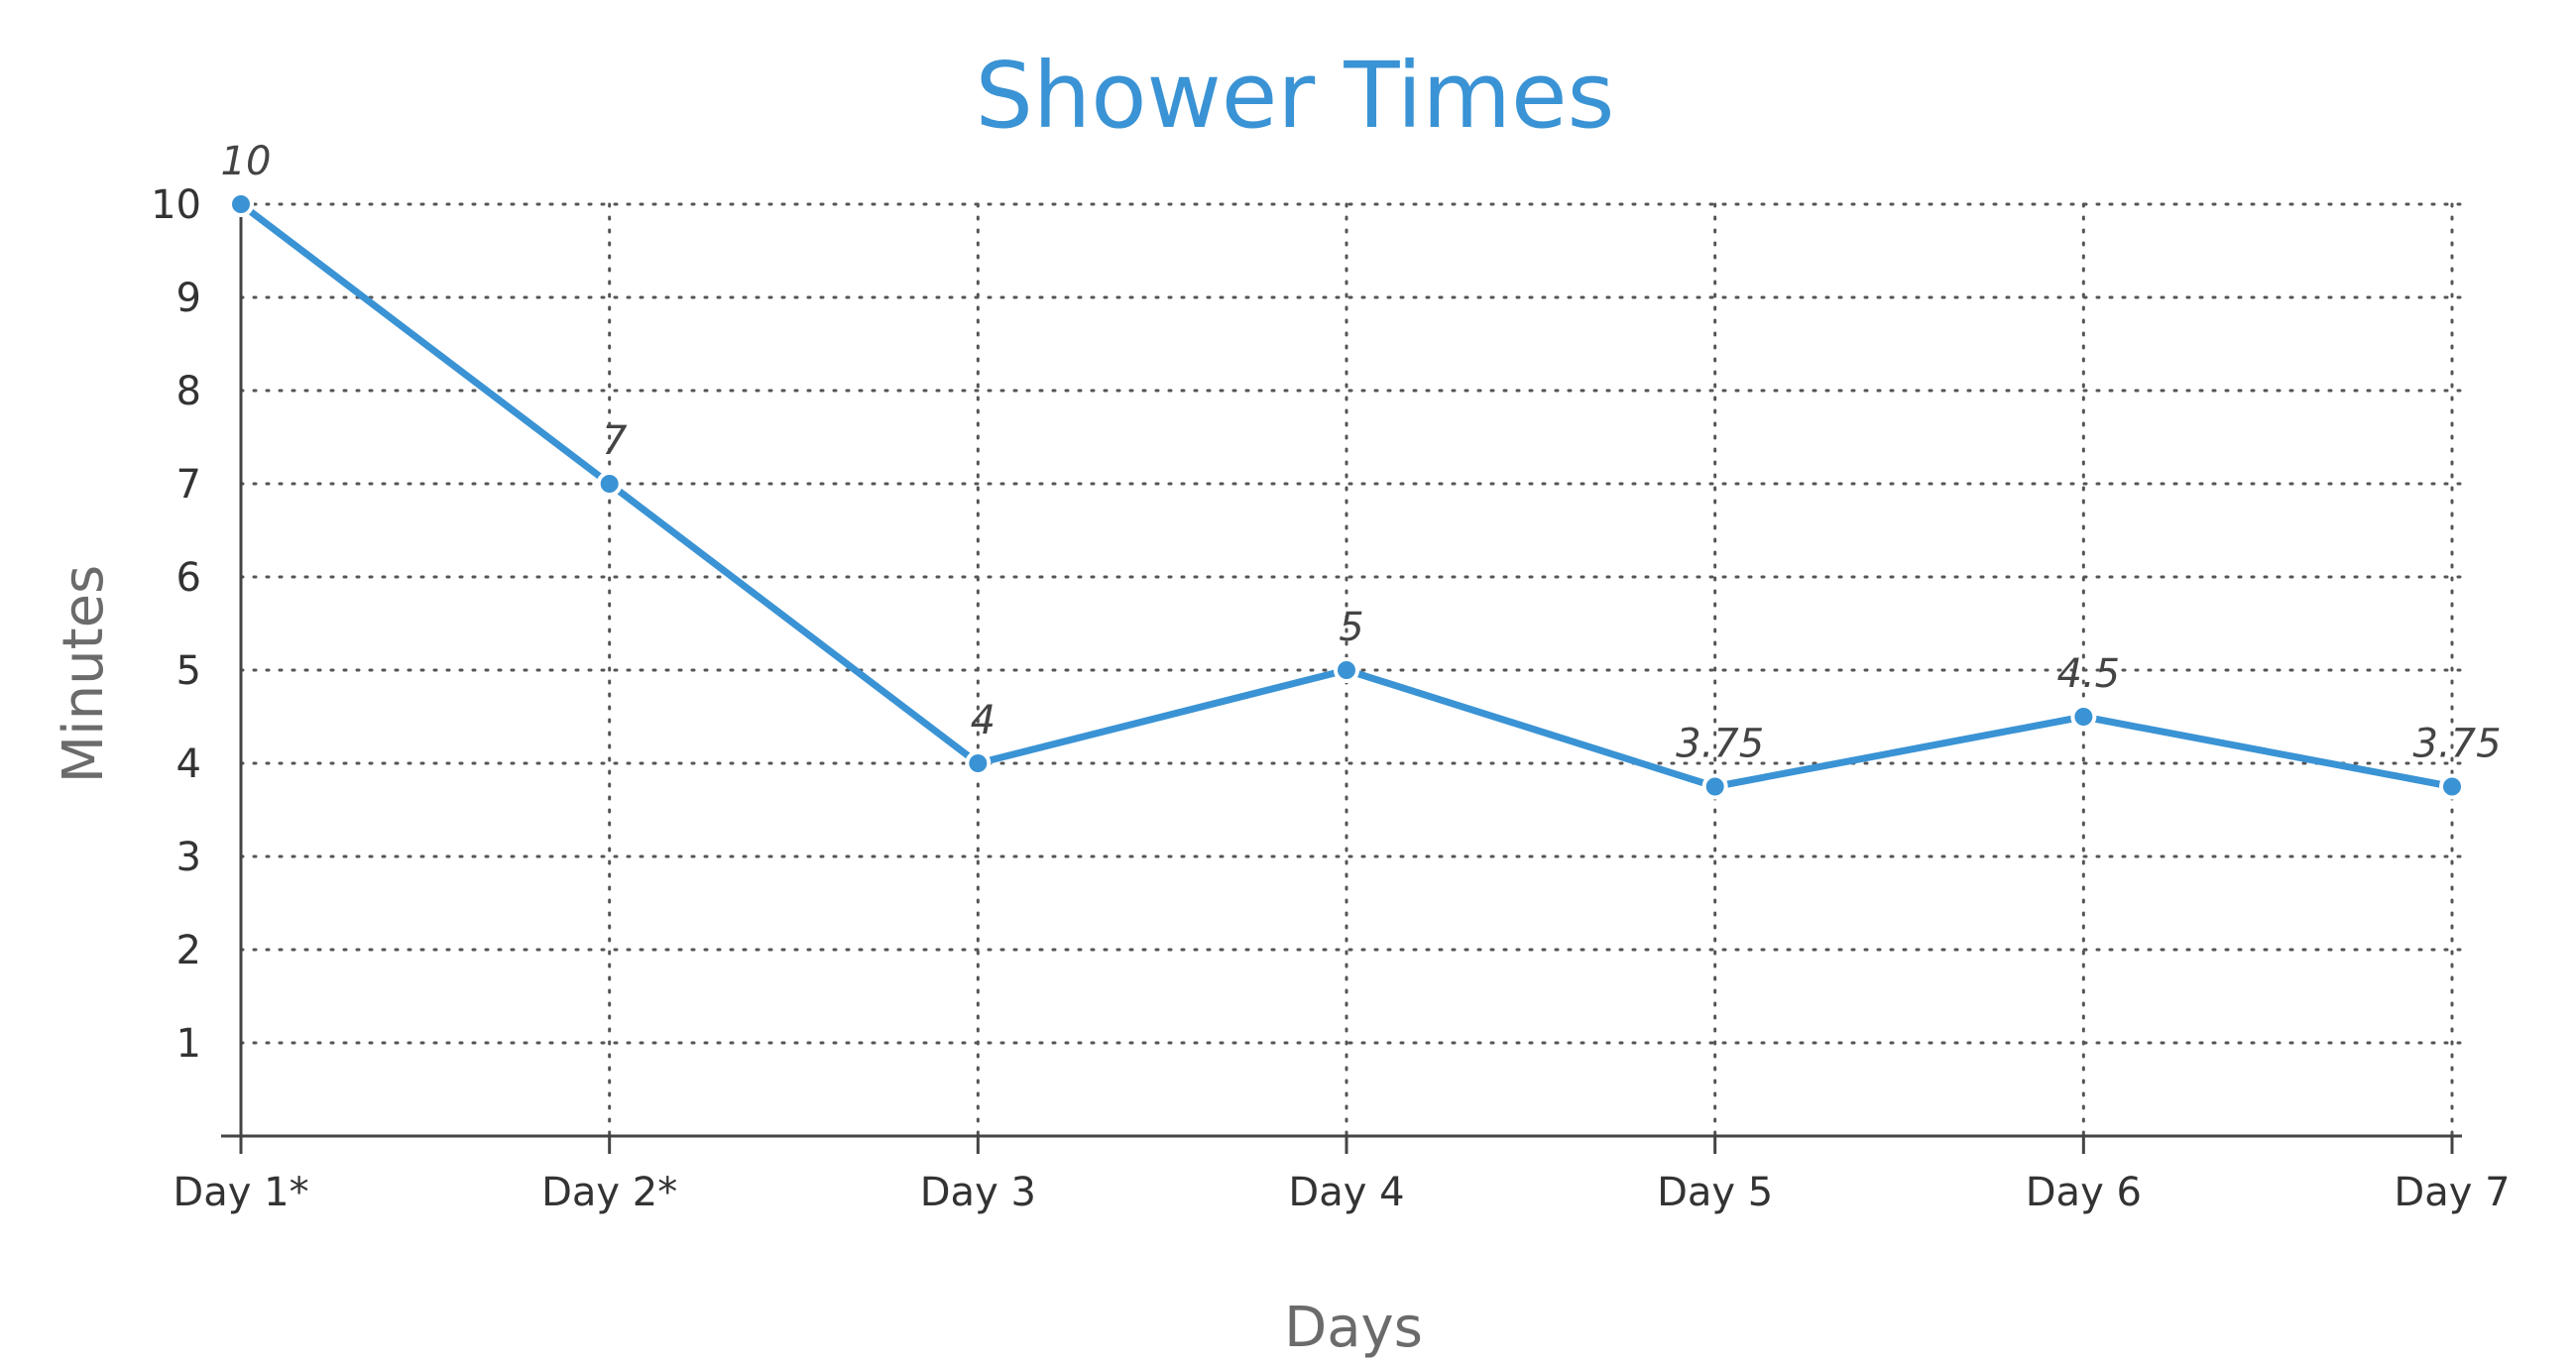 The image size is (2576, 1366). What do you see at coordinates (609, 1192) in the screenshot?
I see `x-tick-label: Day 2*` at bounding box center [609, 1192].